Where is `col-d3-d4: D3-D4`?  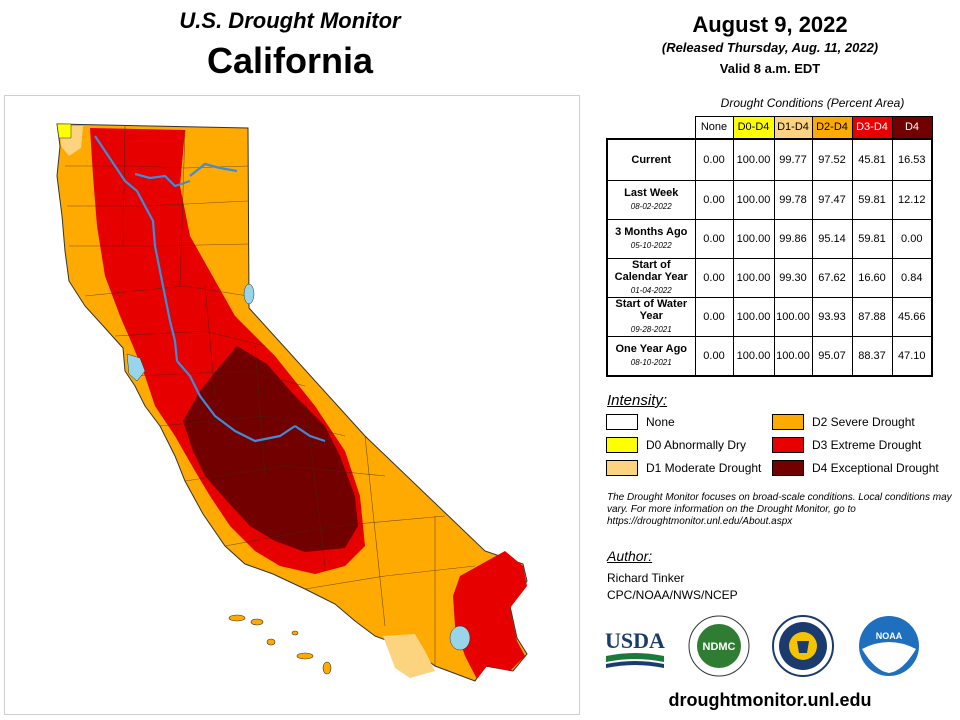 col-d3-d4: D3-D4 is located at coordinates (872, 127).